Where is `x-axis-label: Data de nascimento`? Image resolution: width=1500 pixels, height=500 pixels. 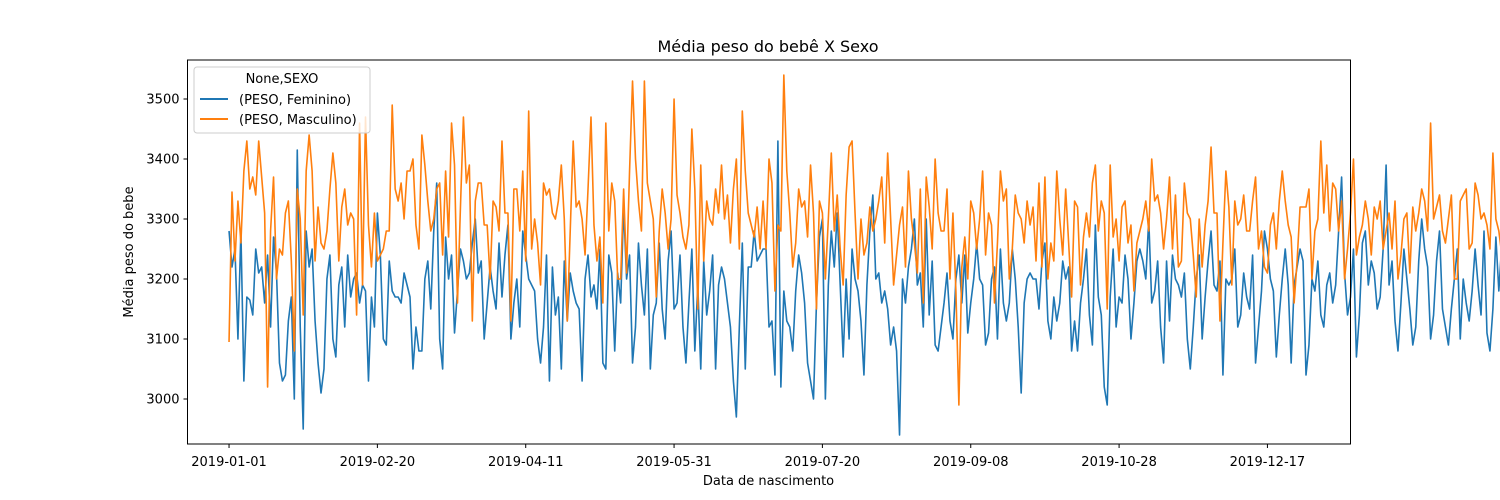
x-axis-label: Data de nascimento is located at coordinates (768, 481).